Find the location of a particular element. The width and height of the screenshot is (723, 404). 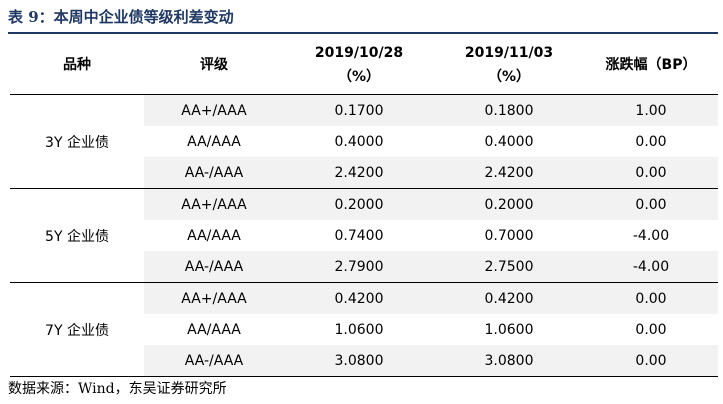

table-row: AA/AAA 0.4000 0.4000 0.00 is located at coordinates (364, 141).